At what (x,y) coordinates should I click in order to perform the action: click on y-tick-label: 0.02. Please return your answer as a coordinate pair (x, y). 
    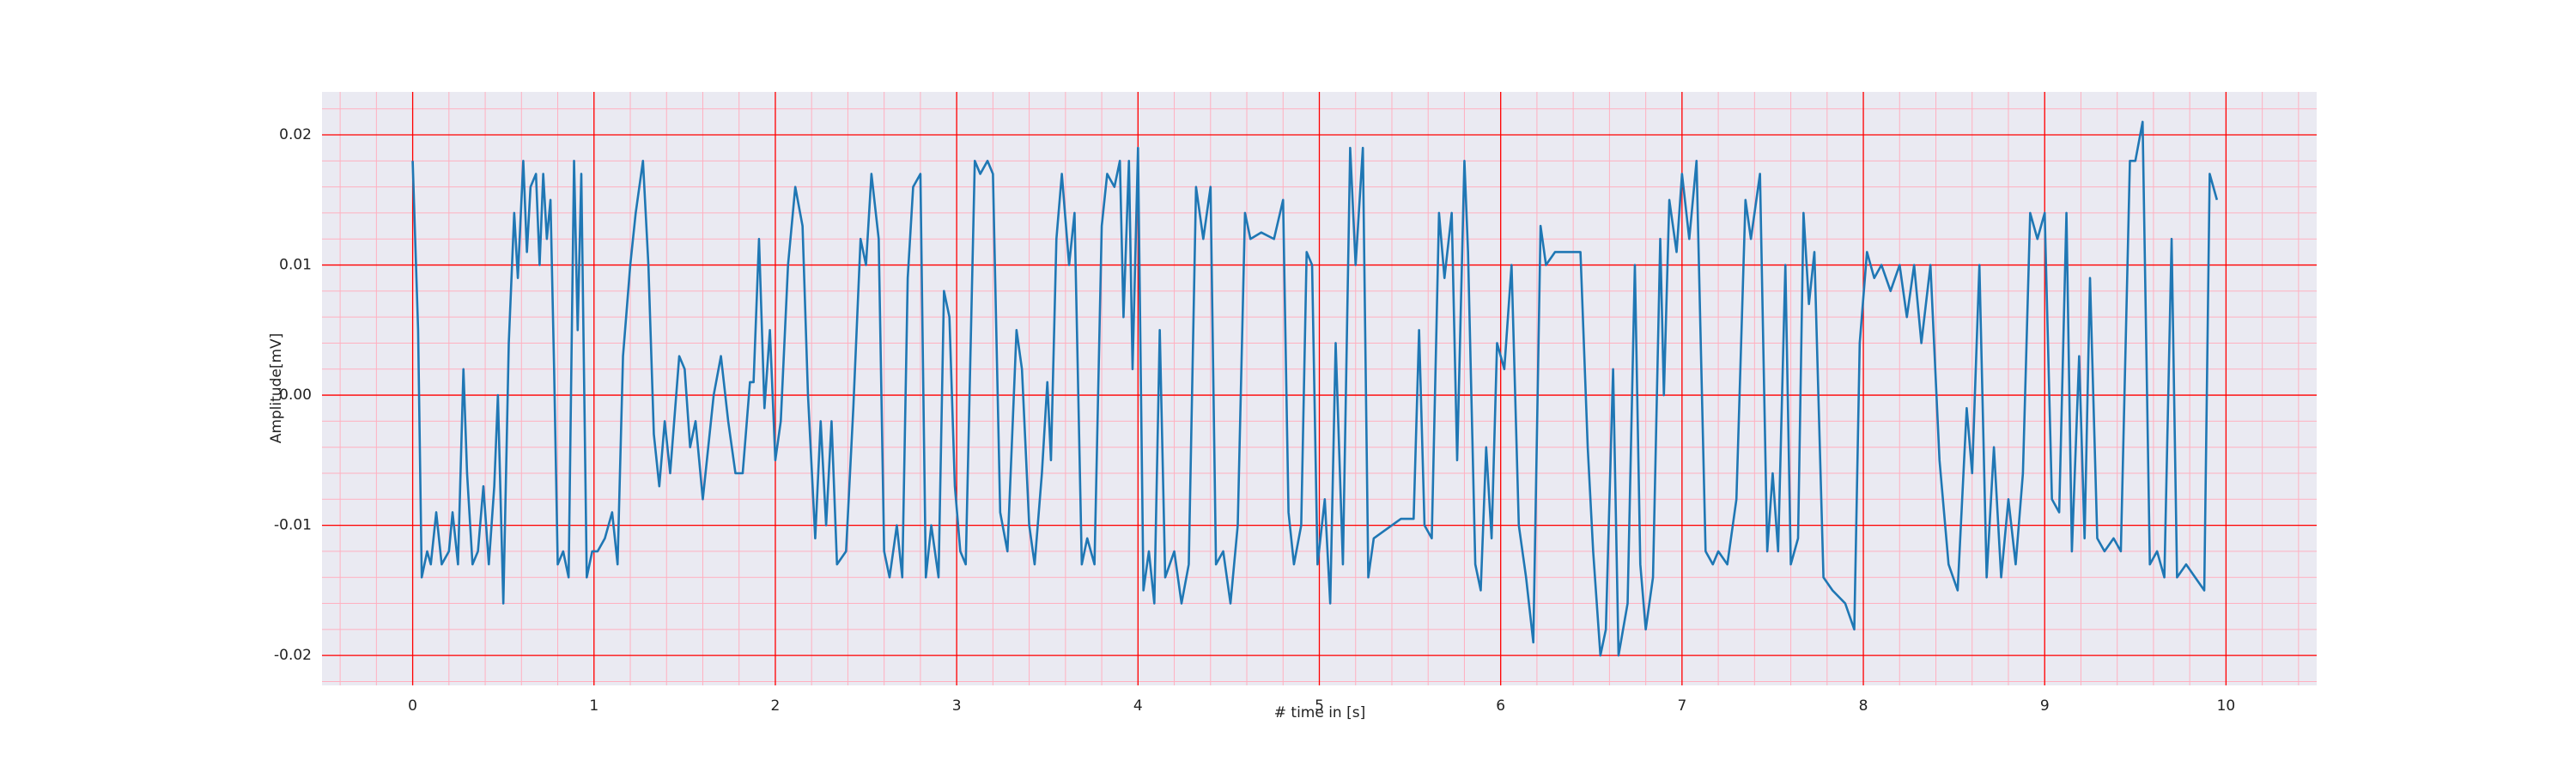
    Looking at the image, I should click on (295, 134).